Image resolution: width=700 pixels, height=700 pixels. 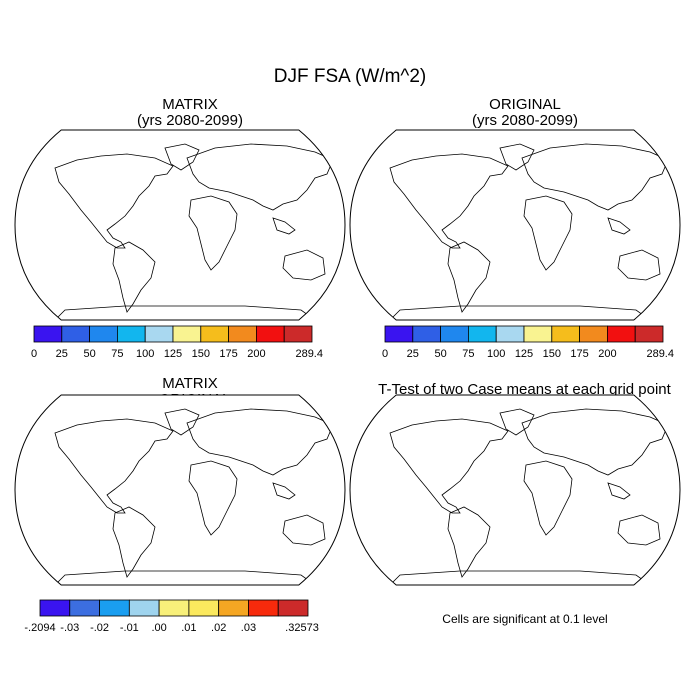 I want to click on panel-title-matrix: MATRIX (yrs 2080-2099), so click(x=190, y=113).